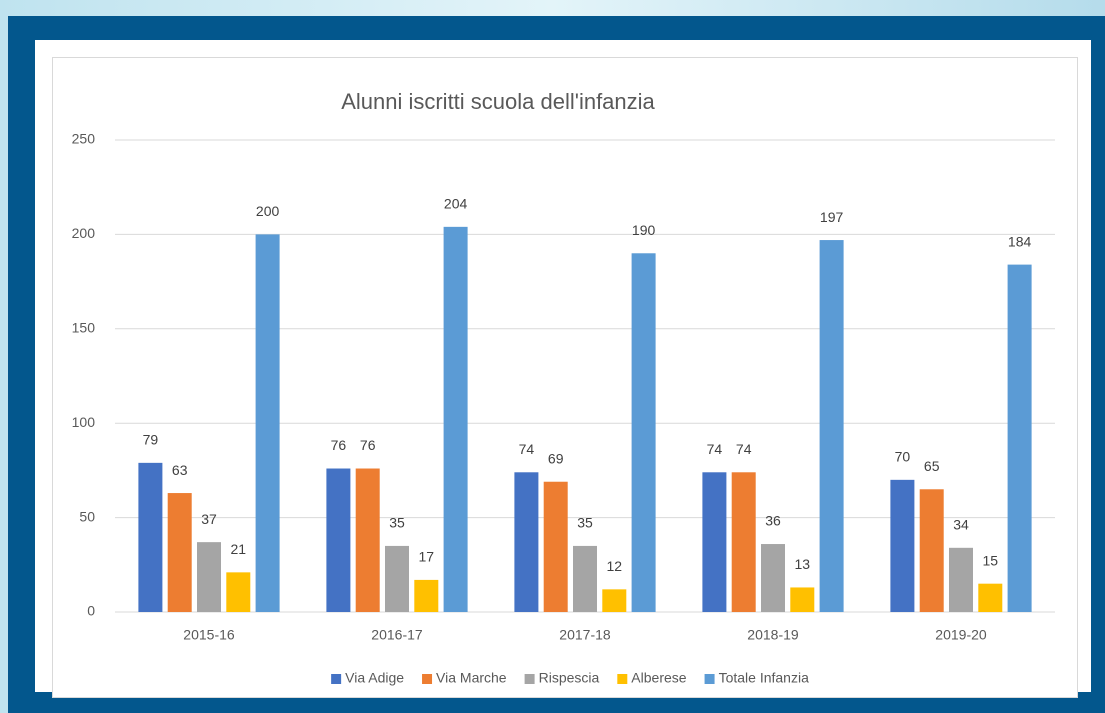 The height and width of the screenshot is (713, 1105). What do you see at coordinates (832, 217) in the screenshot?
I see `data-label: 197` at bounding box center [832, 217].